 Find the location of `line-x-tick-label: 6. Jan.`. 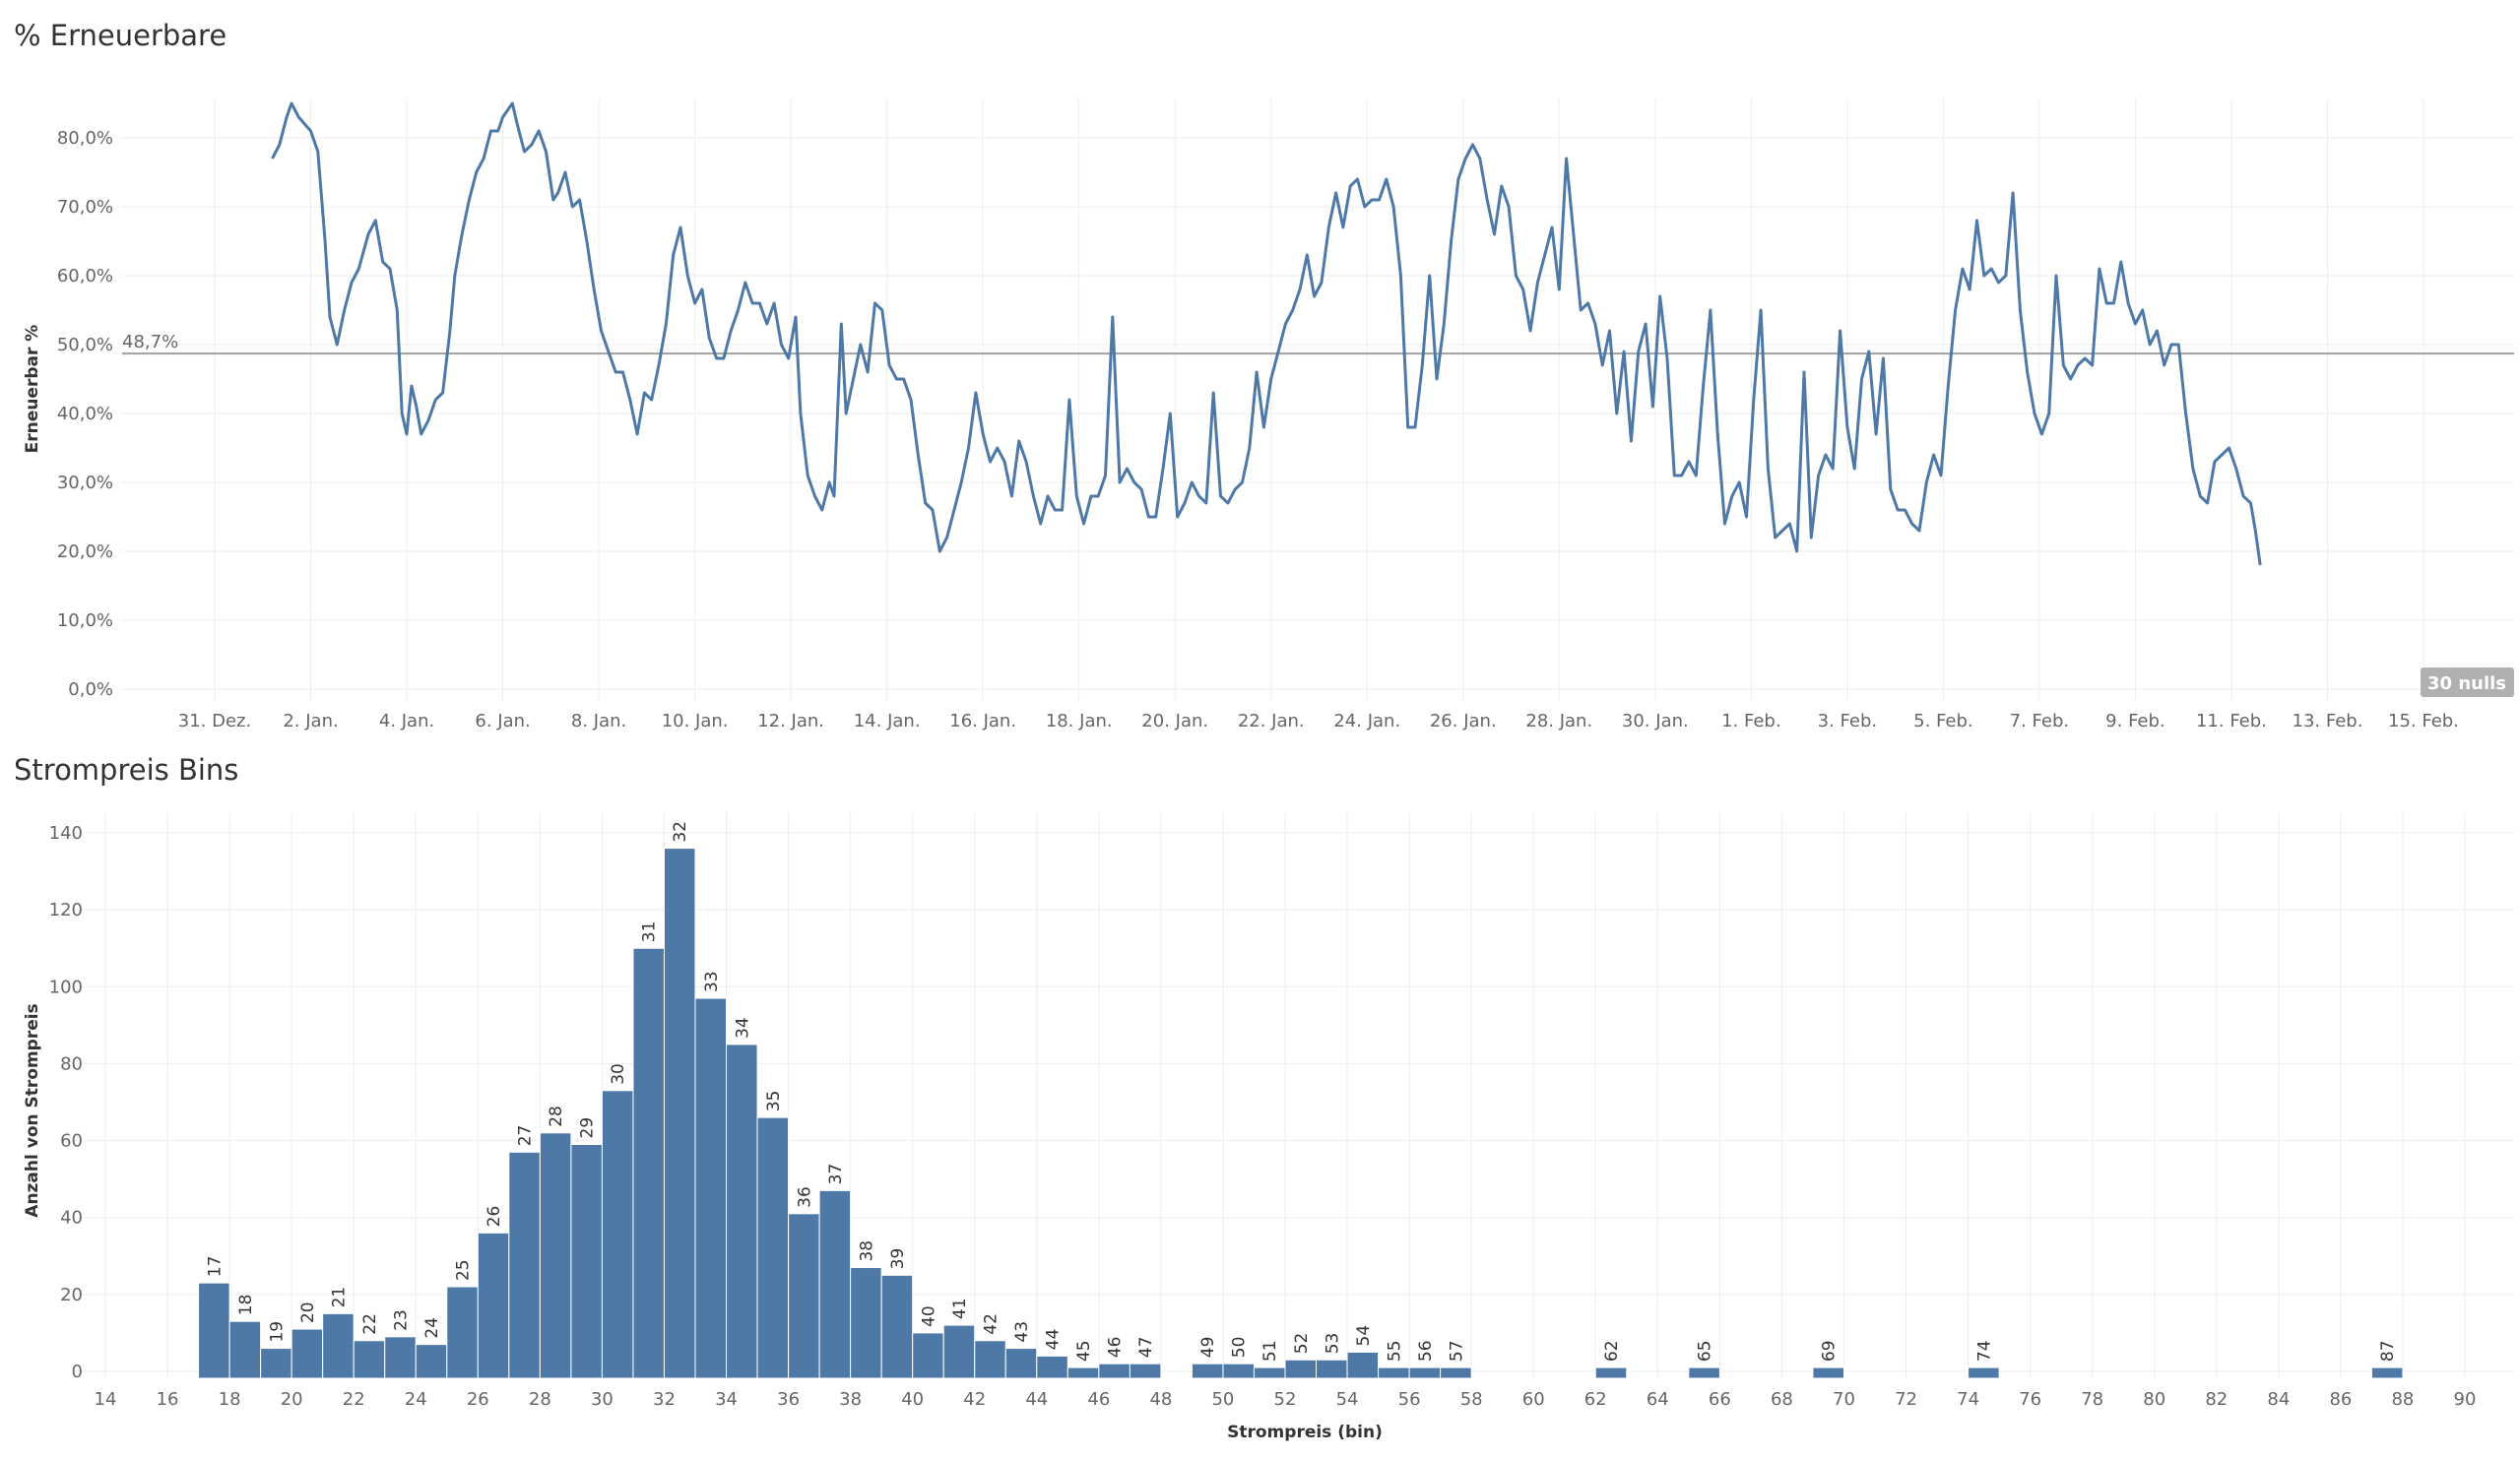

line-x-tick-label: 6. Jan. is located at coordinates (502, 721).